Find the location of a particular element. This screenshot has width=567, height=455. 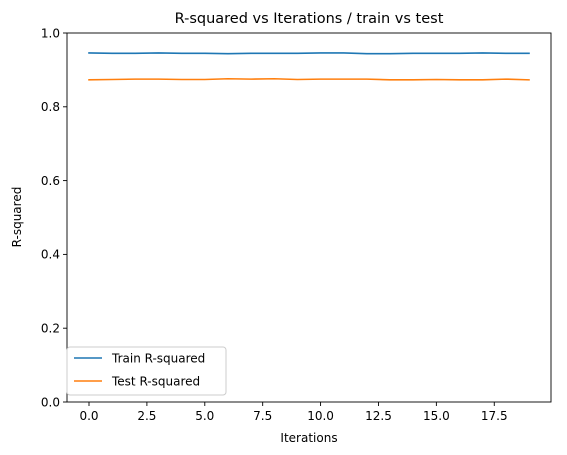

x-tick-label: 17.5 is located at coordinates (494, 416).